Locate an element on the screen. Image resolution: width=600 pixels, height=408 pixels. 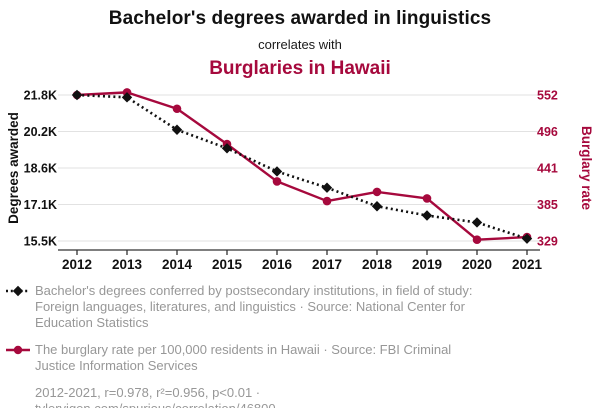
svg-text: 2021 is located at coordinates (527, 264).